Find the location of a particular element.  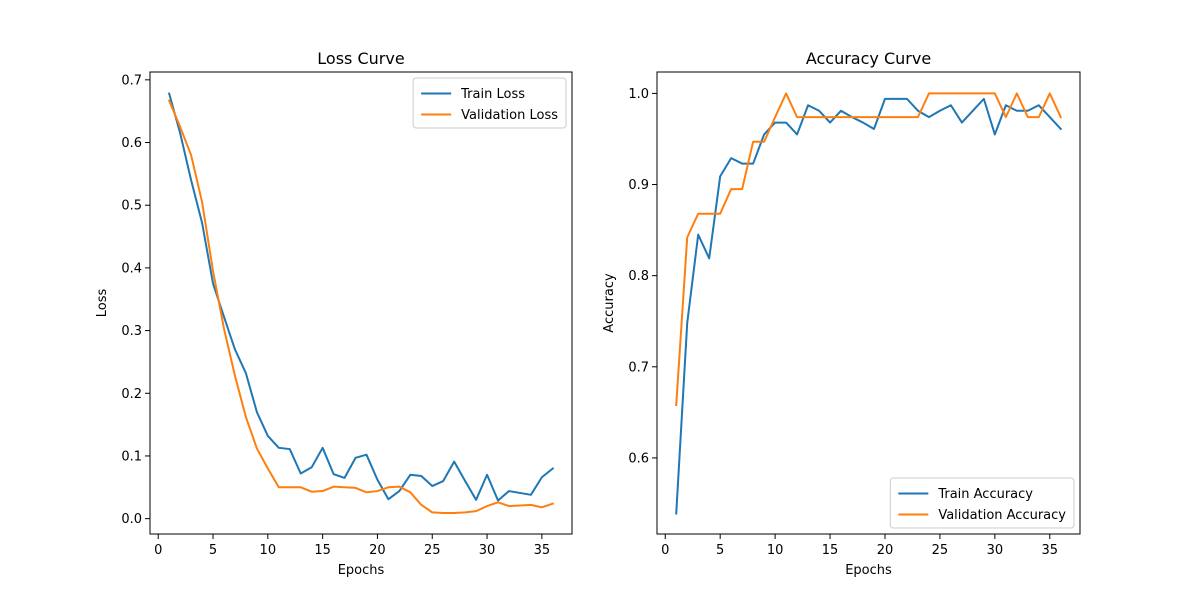

legend-label: Validation Loss is located at coordinates (509, 115).